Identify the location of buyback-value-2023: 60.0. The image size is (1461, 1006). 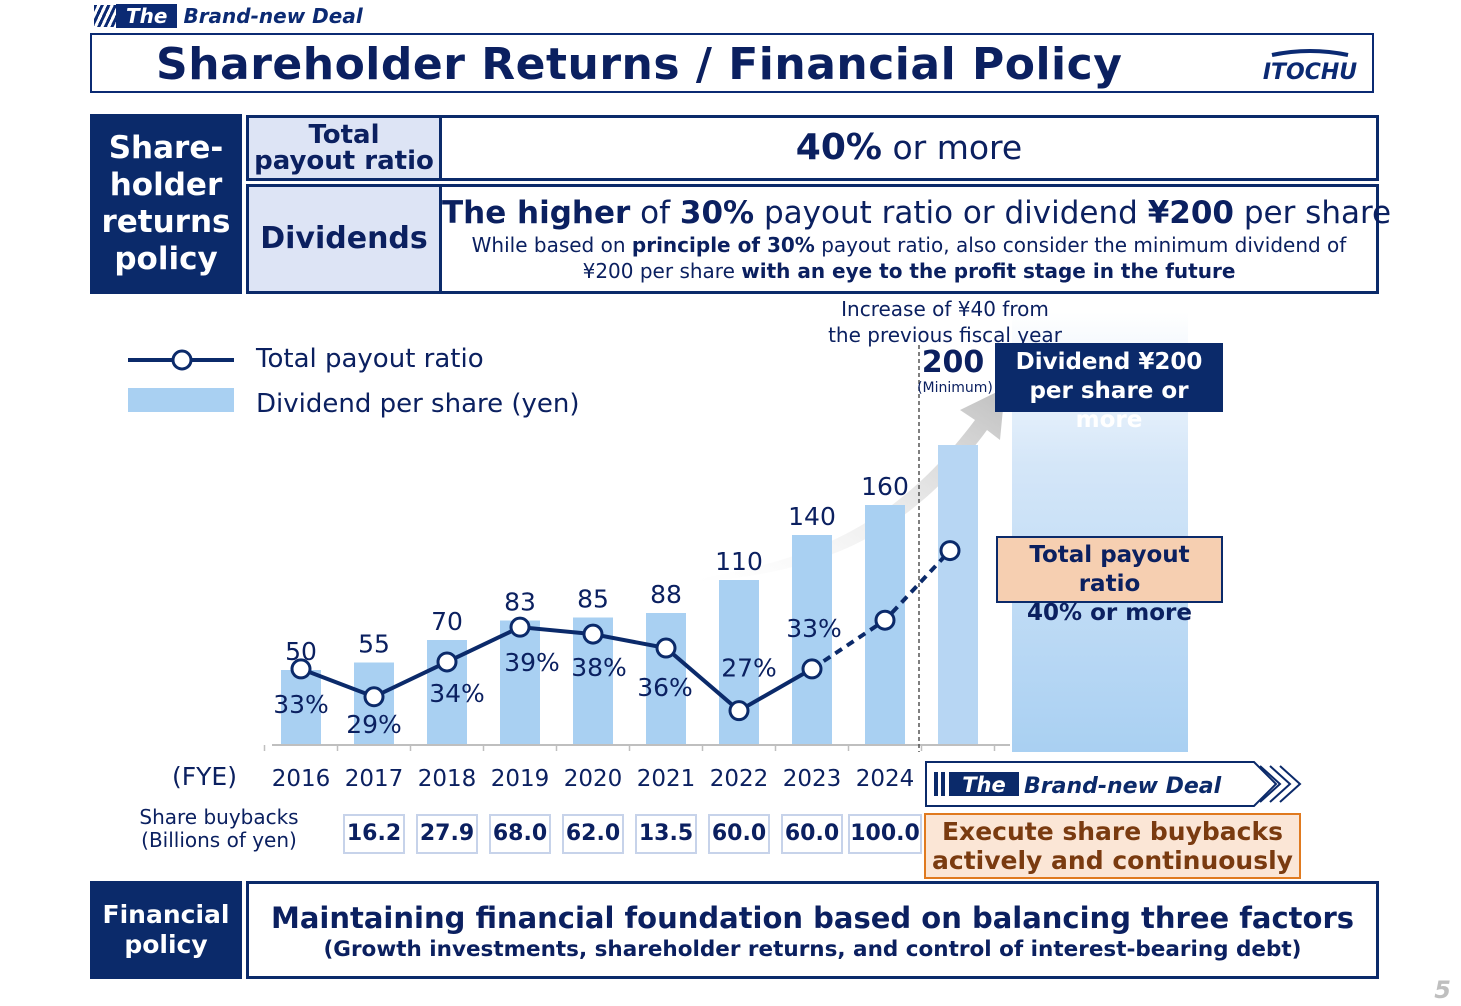
(812, 834).